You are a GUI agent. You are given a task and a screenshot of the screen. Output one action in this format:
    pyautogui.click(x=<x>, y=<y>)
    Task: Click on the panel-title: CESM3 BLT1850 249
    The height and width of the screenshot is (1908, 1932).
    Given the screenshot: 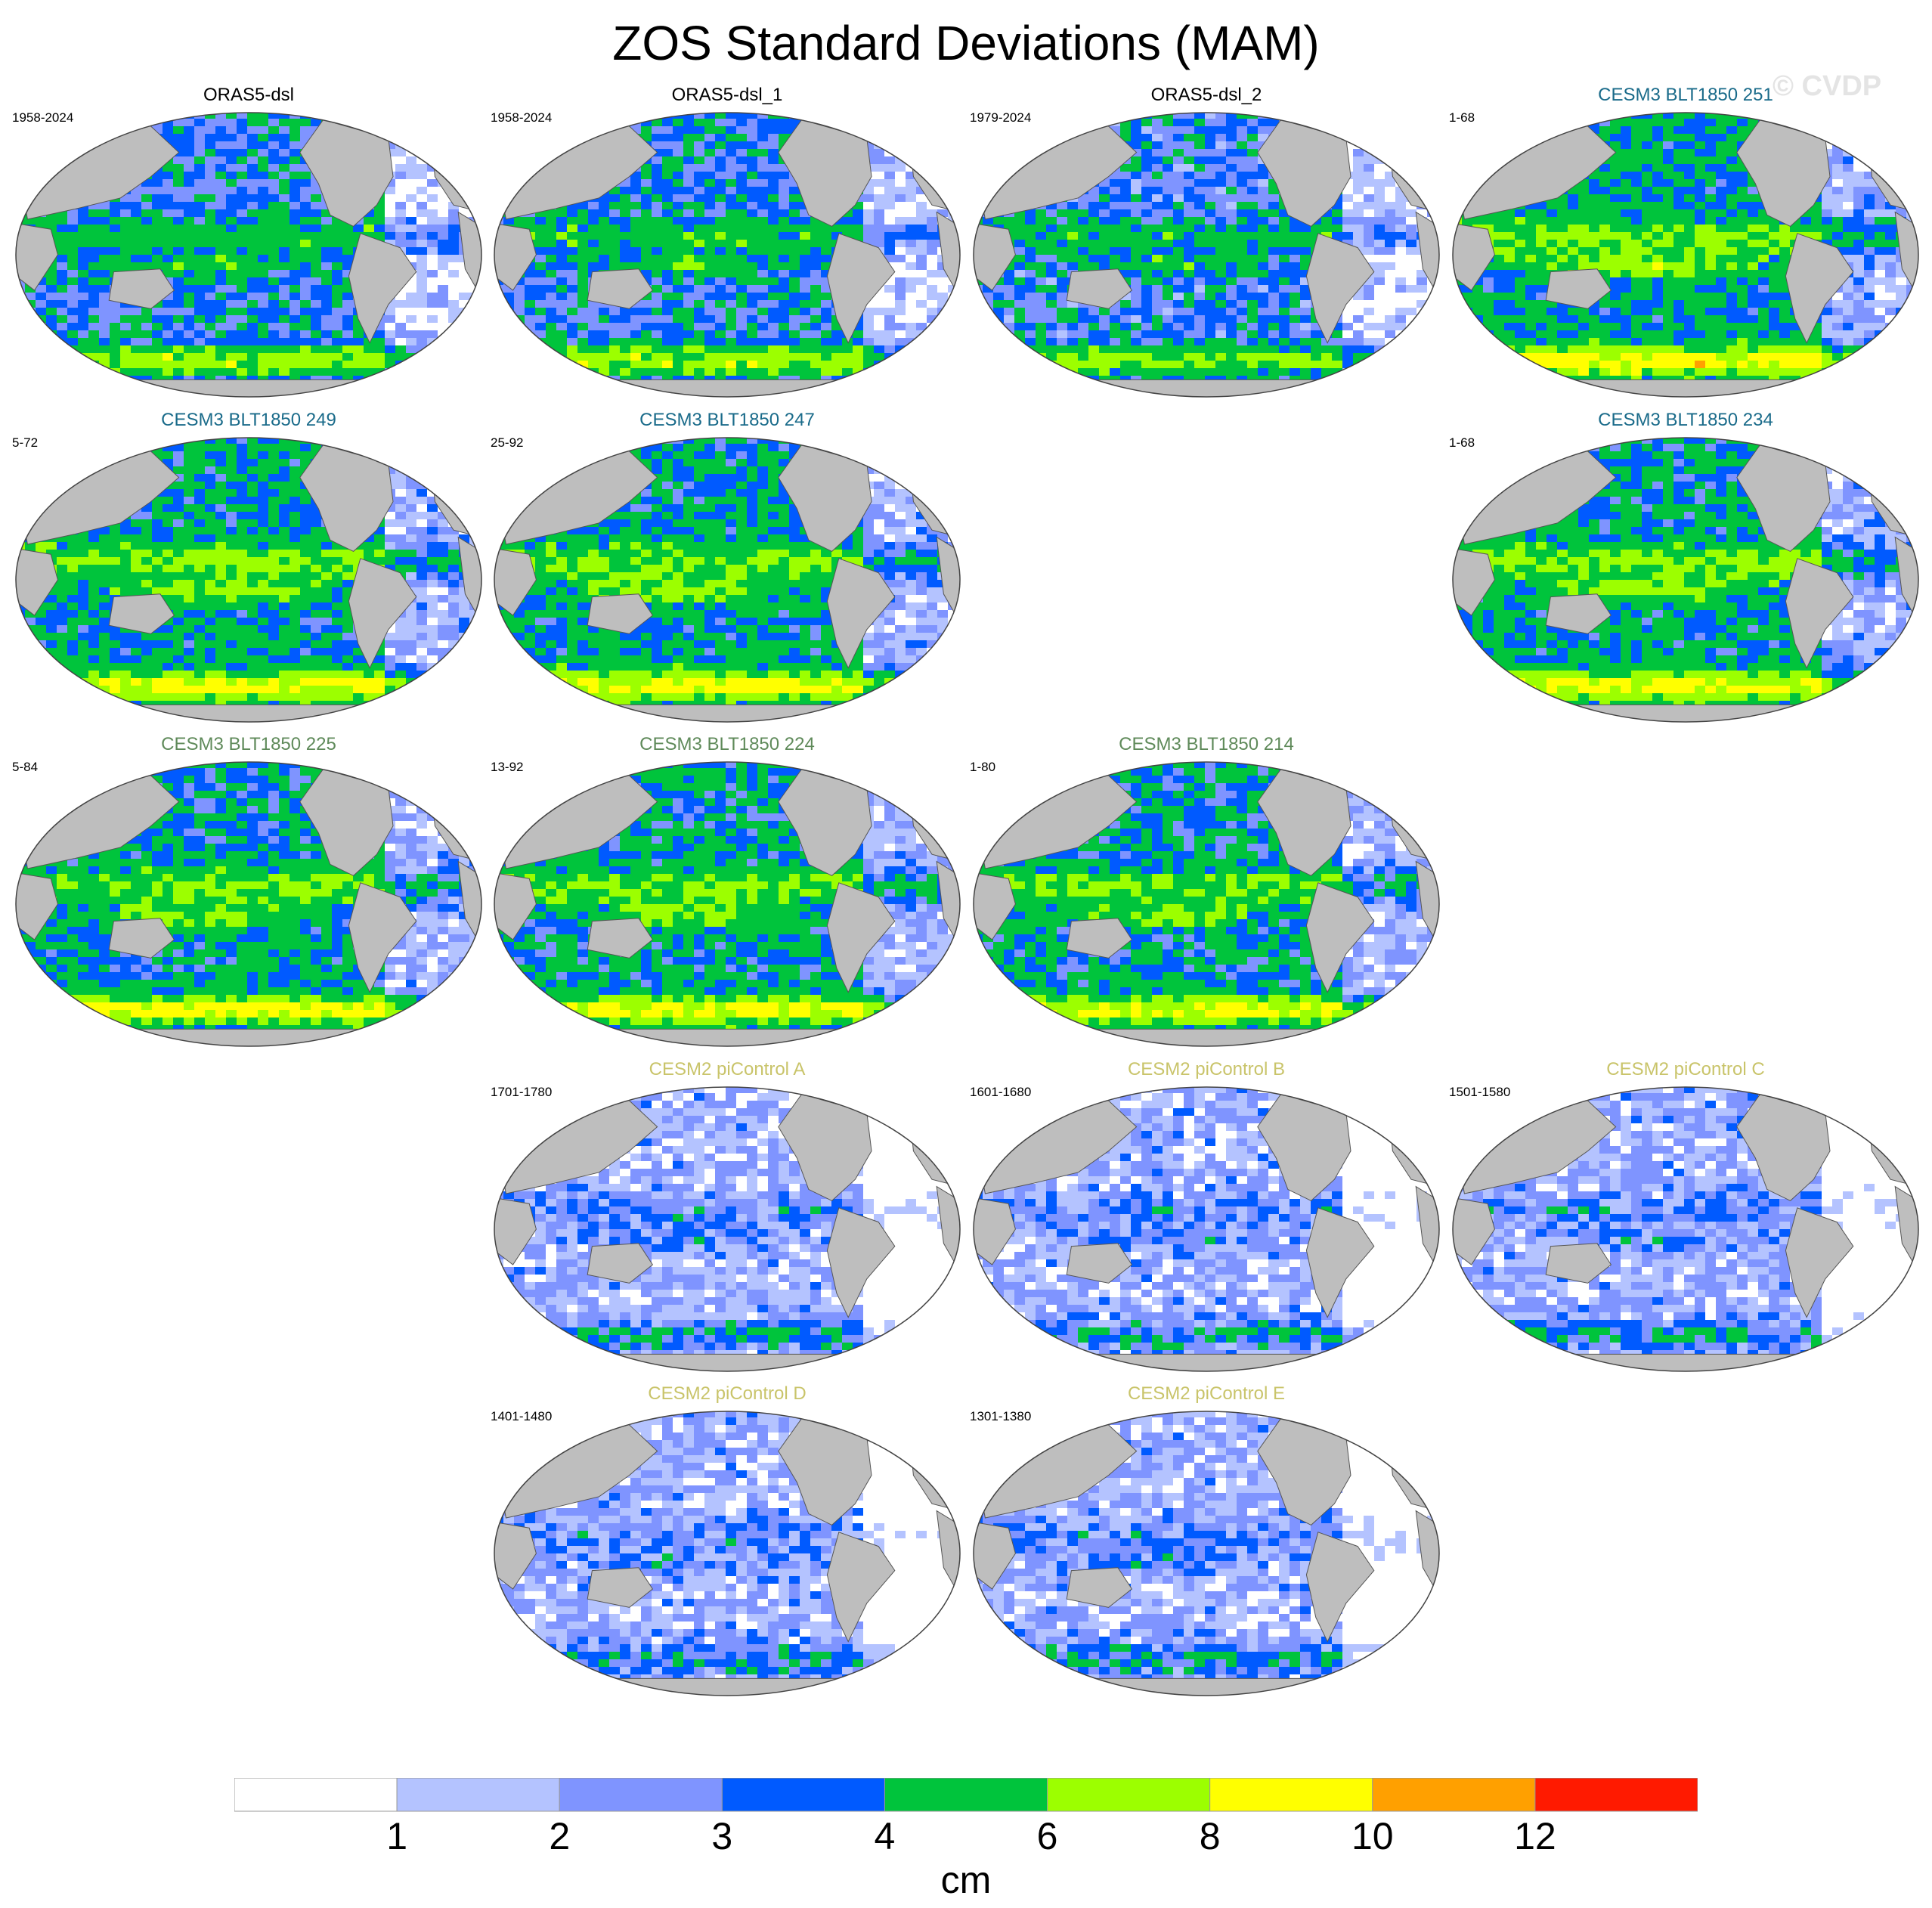 What is the action you would take?
    pyautogui.click(x=249, y=421)
    